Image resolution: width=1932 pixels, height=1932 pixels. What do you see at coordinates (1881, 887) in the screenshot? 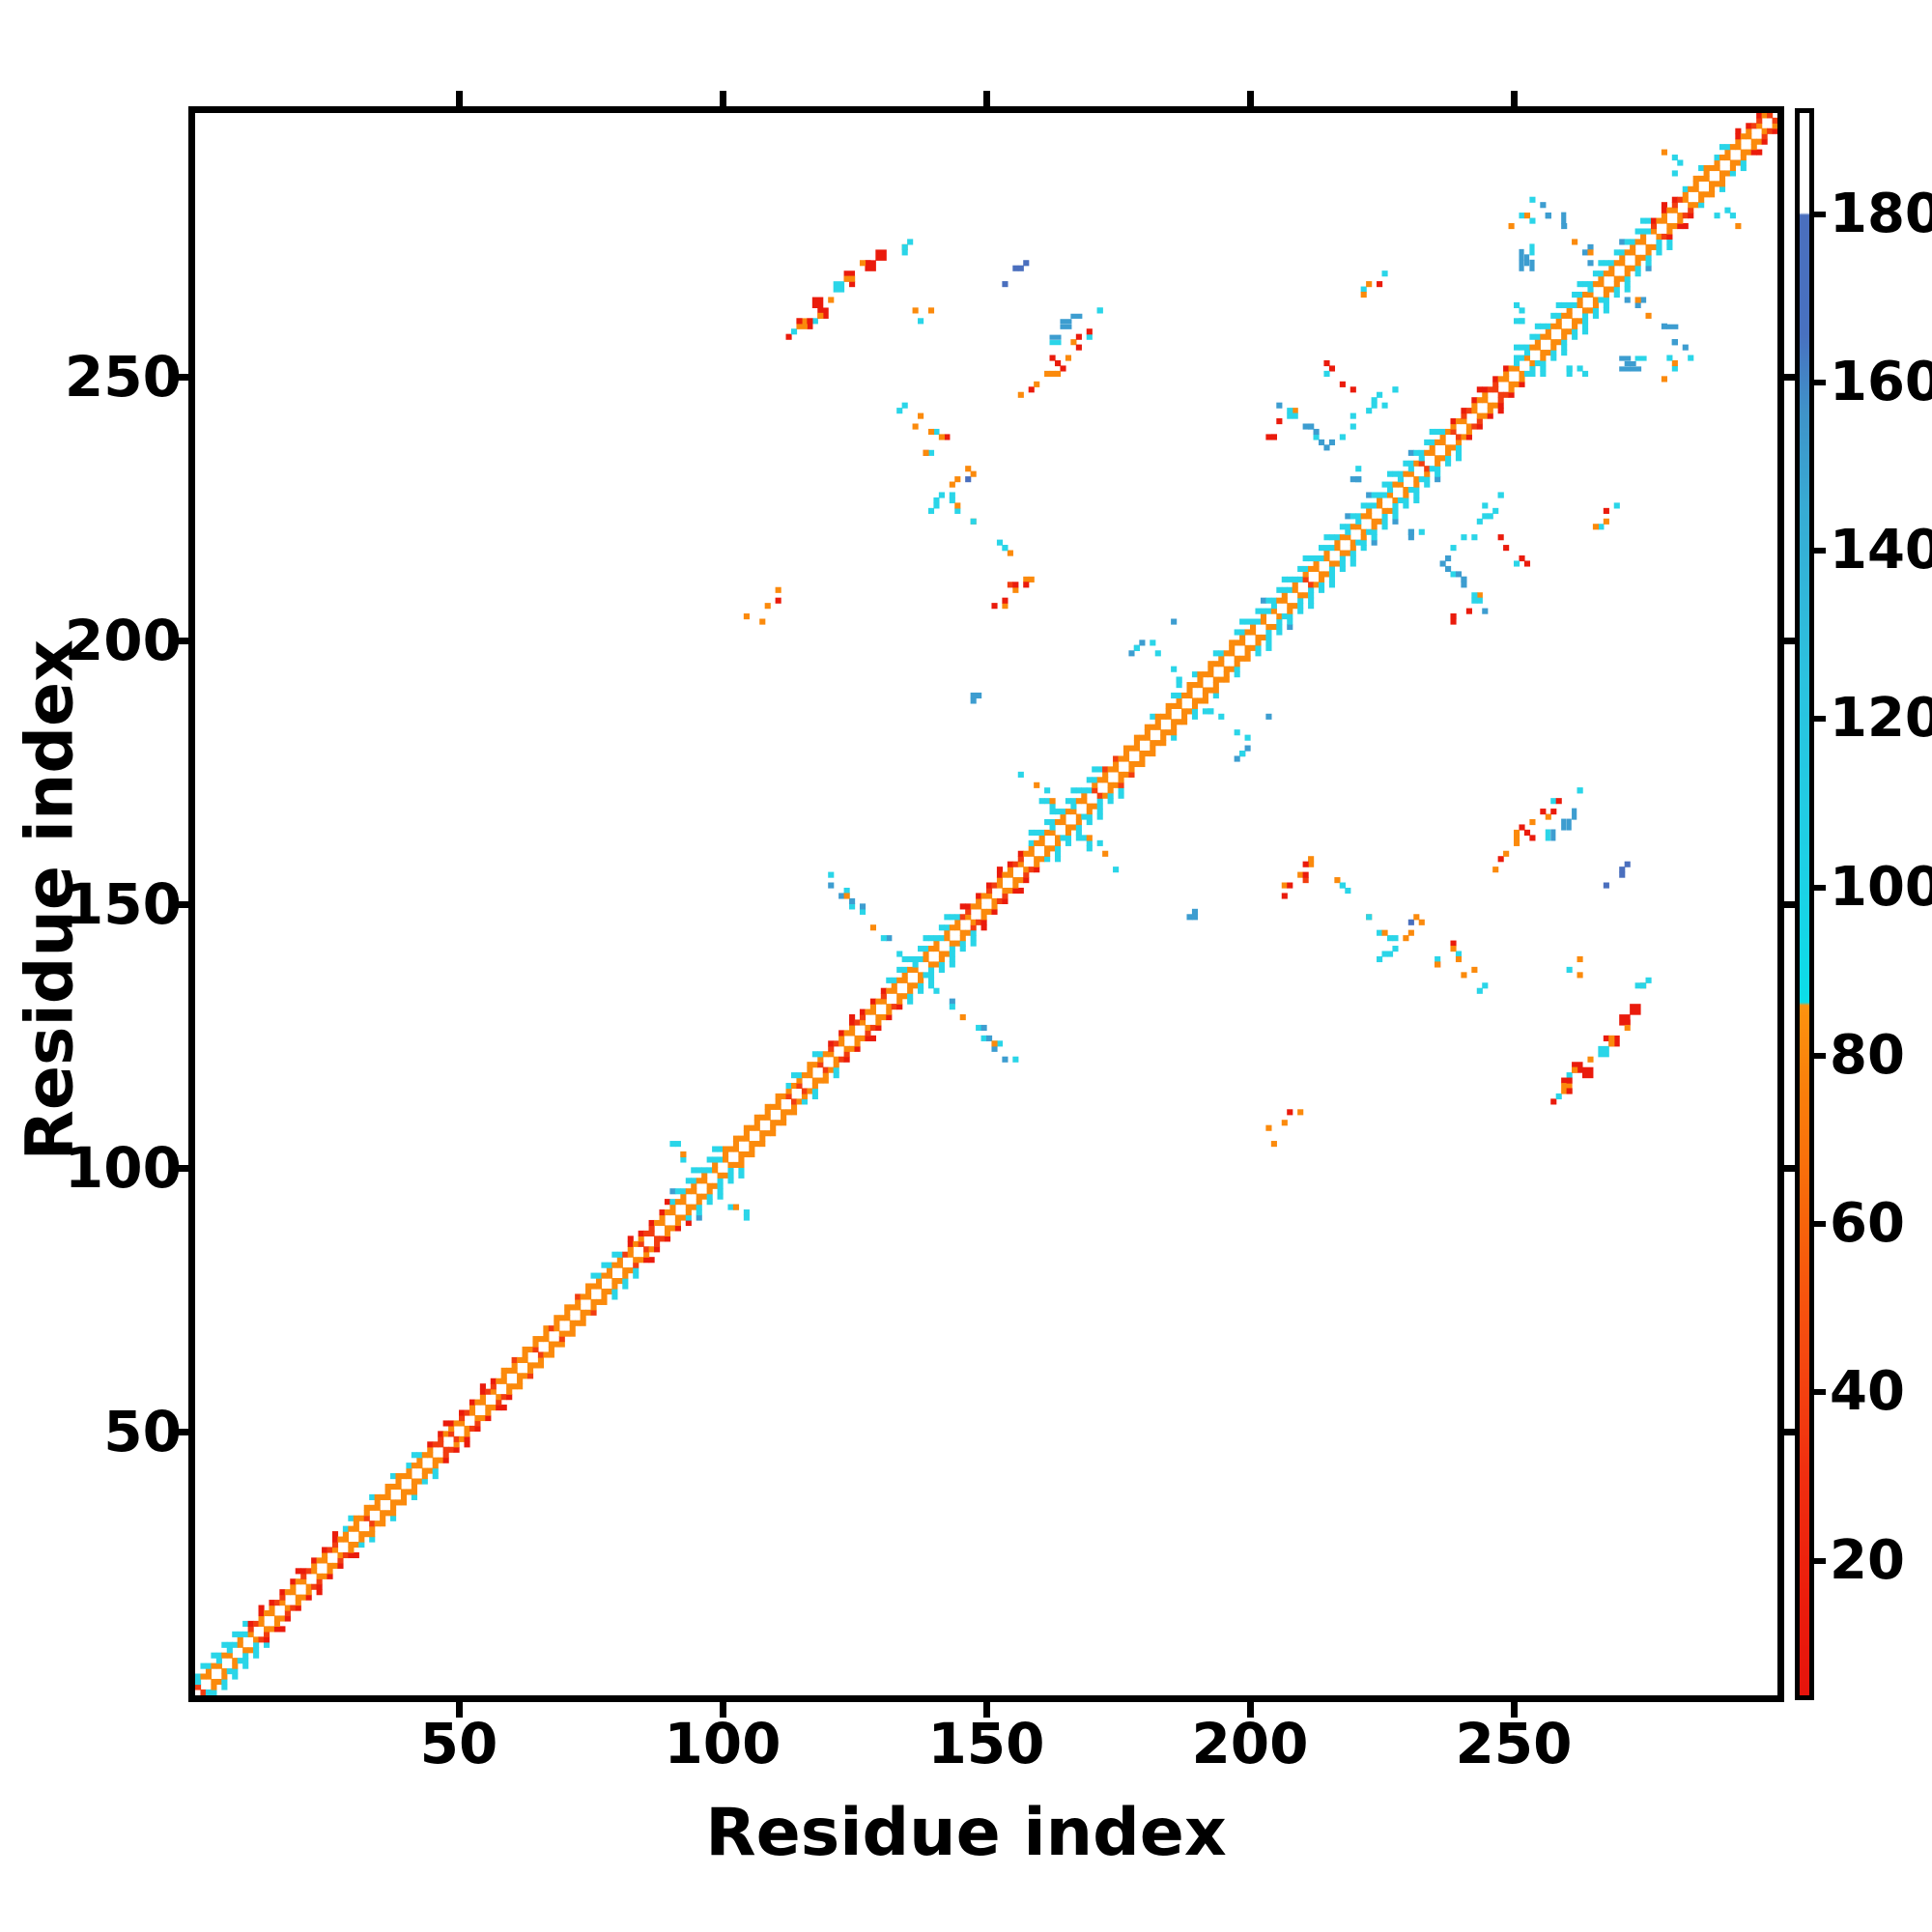
I see `colorbar-tick-label: 100` at bounding box center [1881, 887].